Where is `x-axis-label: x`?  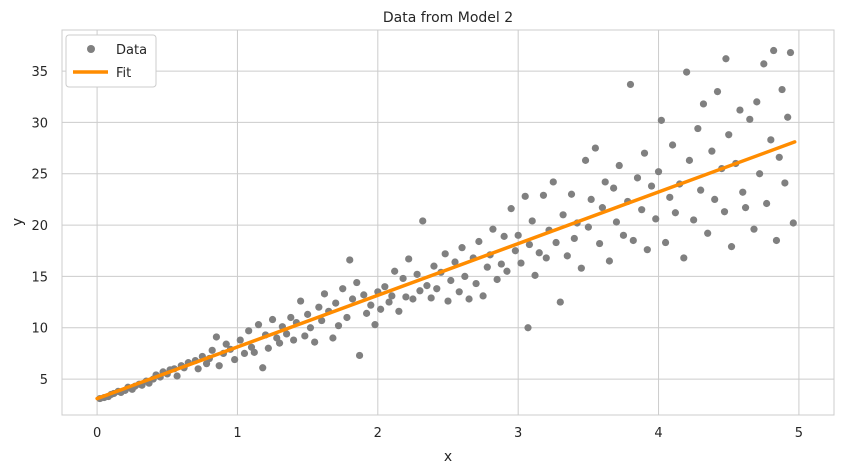
x-axis-label: x is located at coordinates (448, 457).